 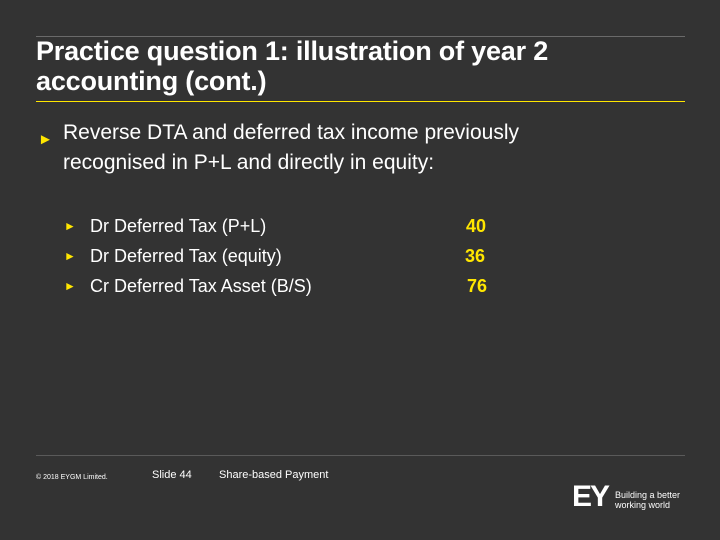 I want to click on ey-tagline: Building a better working world, so click(x=647, y=500).